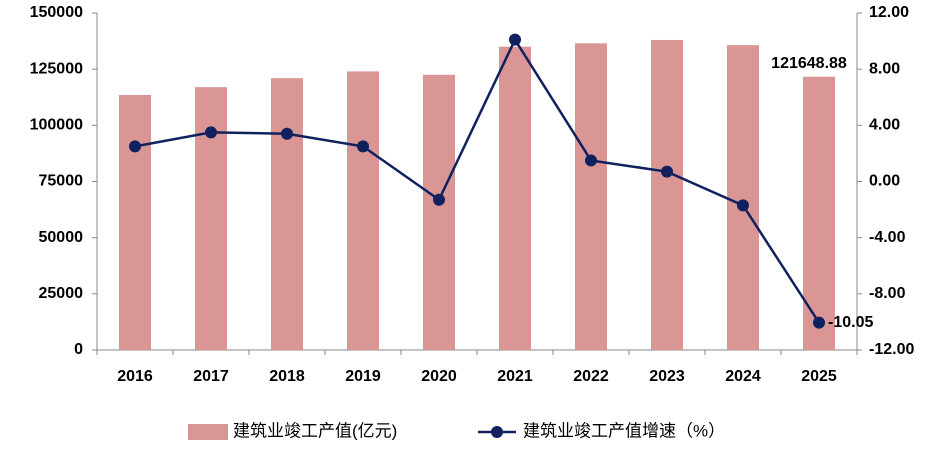 The width and height of the screenshot is (944, 462). I want to click on y-tick-label: 25000, so click(61, 293).